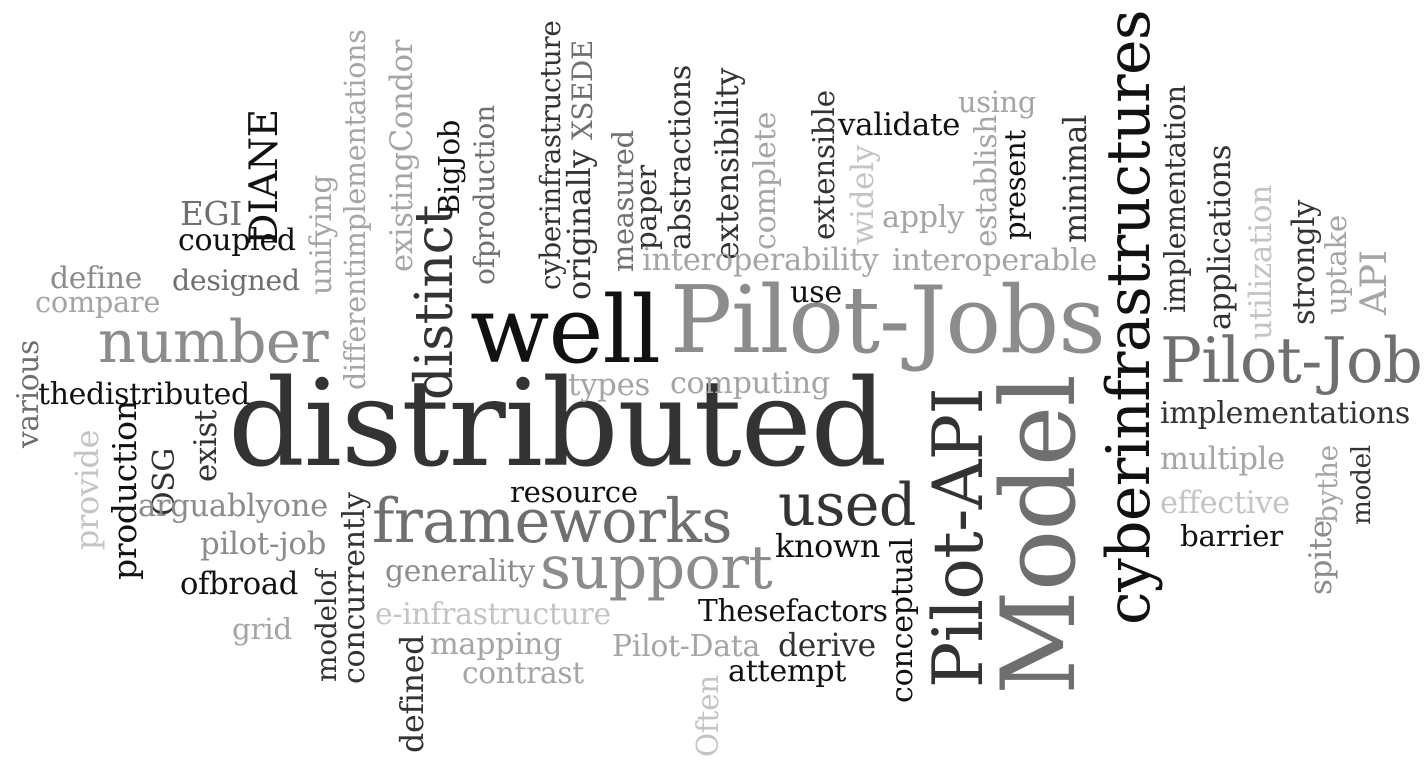 The width and height of the screenshot is (1428, 766). I want to click on word-used: used, so click(847, 504).